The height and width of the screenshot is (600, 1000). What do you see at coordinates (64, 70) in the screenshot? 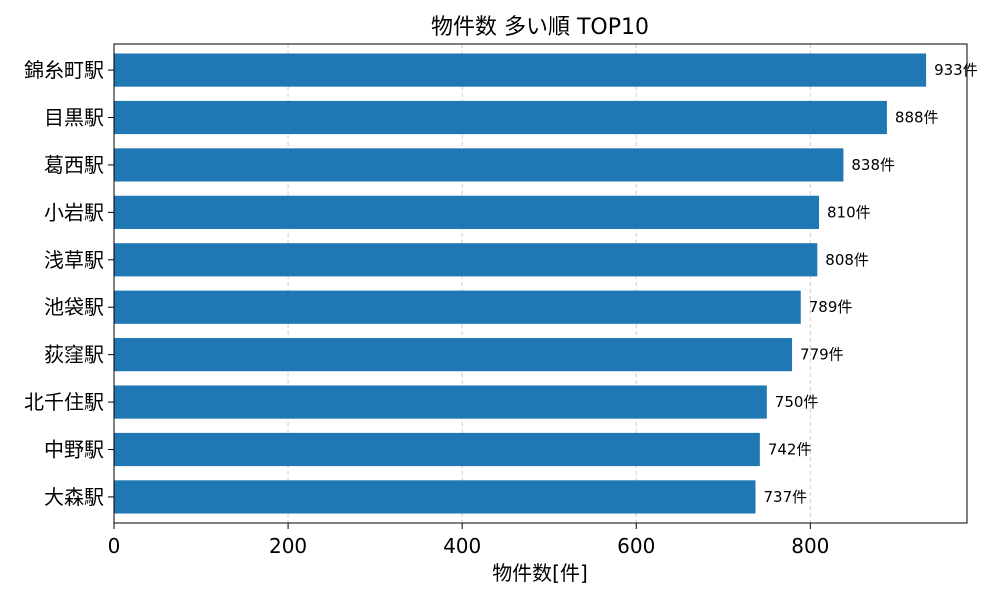
I see `category-label: 錦糸町駅` at bounding box center [64, 70].